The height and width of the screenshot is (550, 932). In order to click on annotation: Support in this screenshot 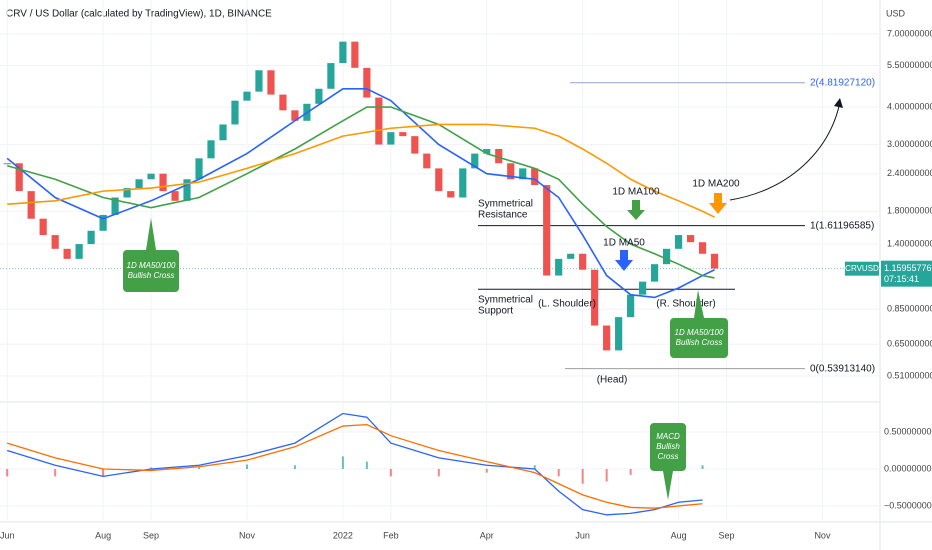, I will do `click(495, 311)`.